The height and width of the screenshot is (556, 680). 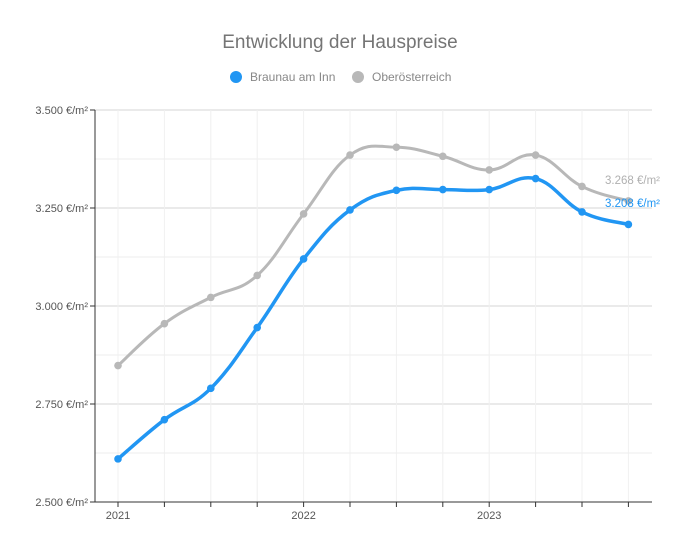 What do you see at coordinates (61, 503) in the screenshot?
I see `y-tick-label: 2.500 €/m²` at bounding box center [61, 503].